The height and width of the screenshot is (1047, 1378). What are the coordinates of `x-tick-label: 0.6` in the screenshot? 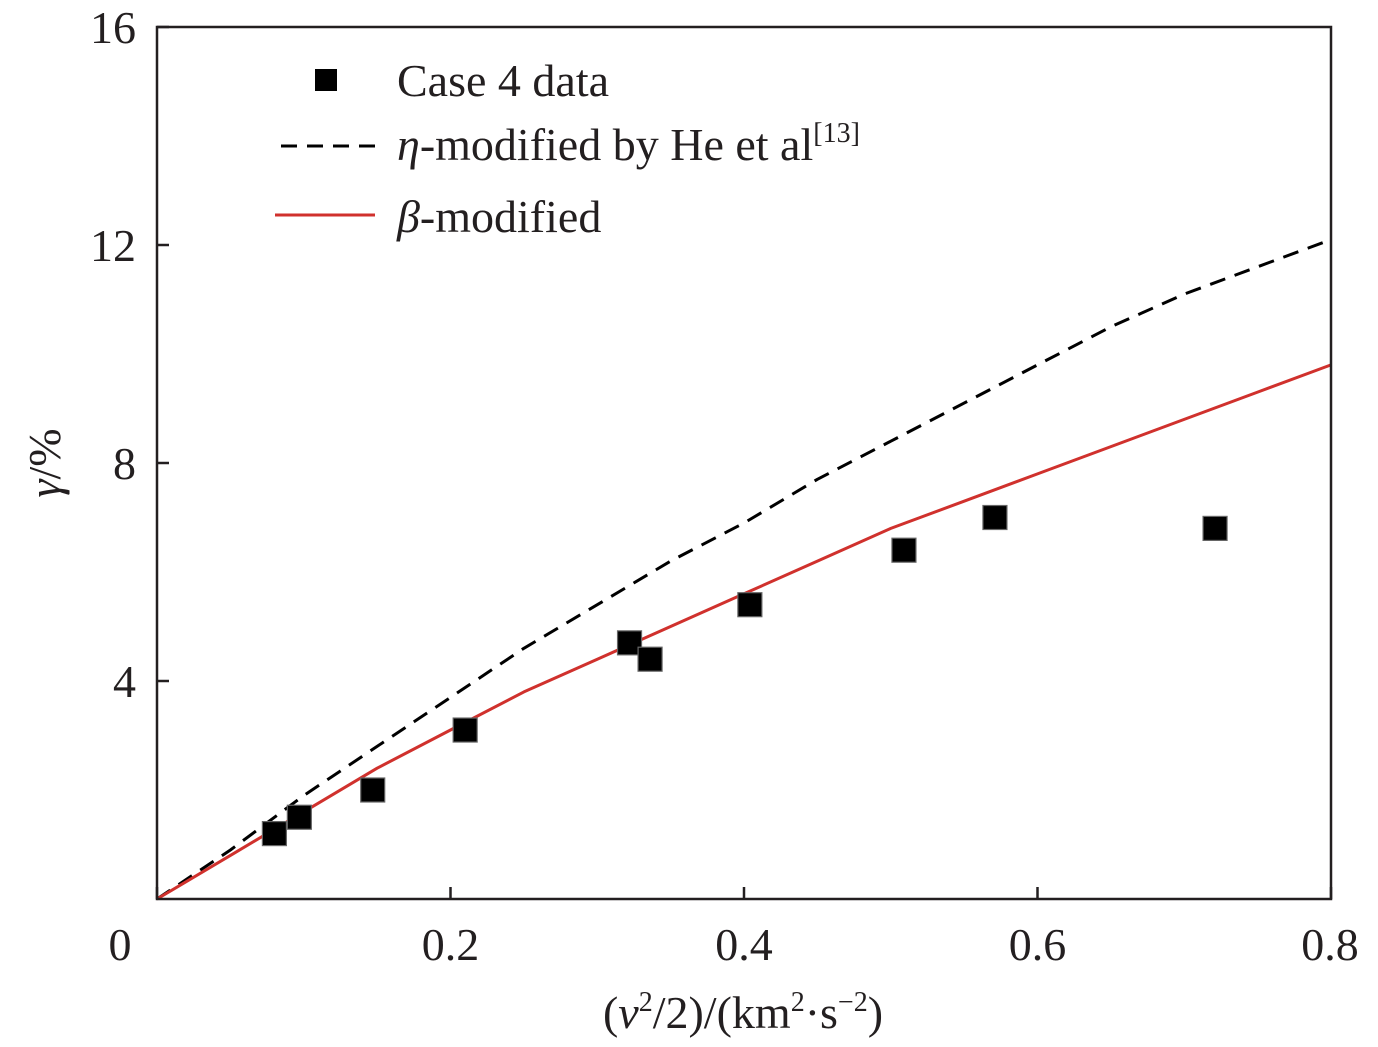 It's located at (1038, 944).